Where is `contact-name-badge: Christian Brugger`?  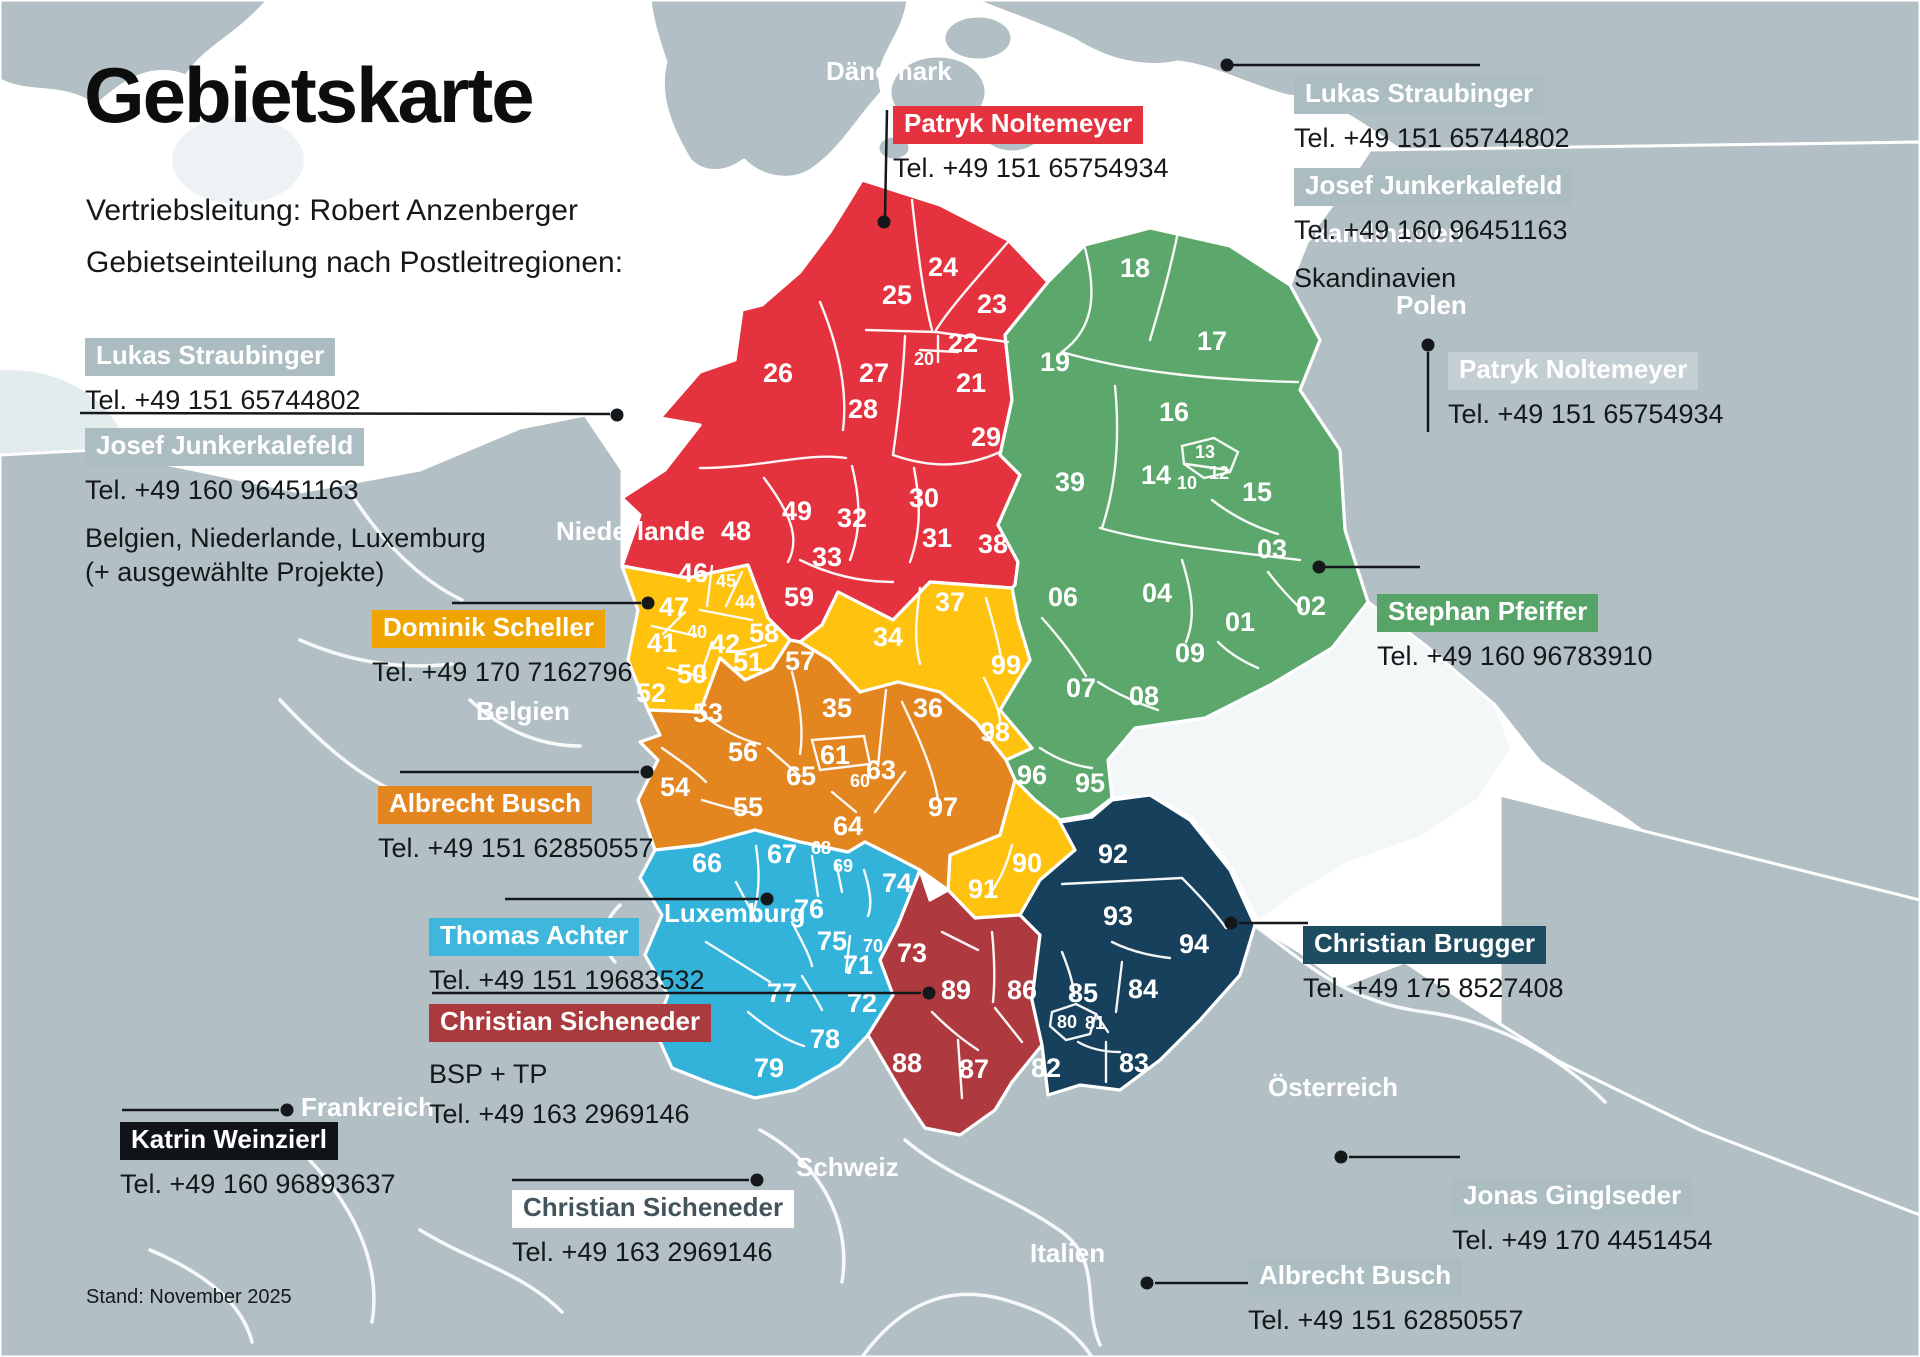
contact-name-badge: Christian Brugger is located at coordinates (1425, 945).